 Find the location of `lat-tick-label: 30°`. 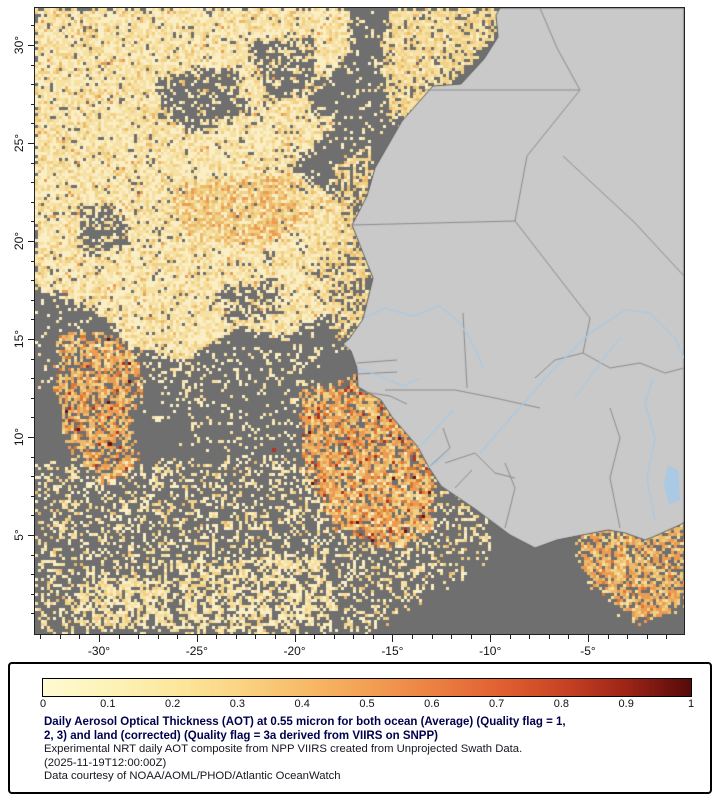

lat-tick-label: 30° is located at coordinates (19, 45).